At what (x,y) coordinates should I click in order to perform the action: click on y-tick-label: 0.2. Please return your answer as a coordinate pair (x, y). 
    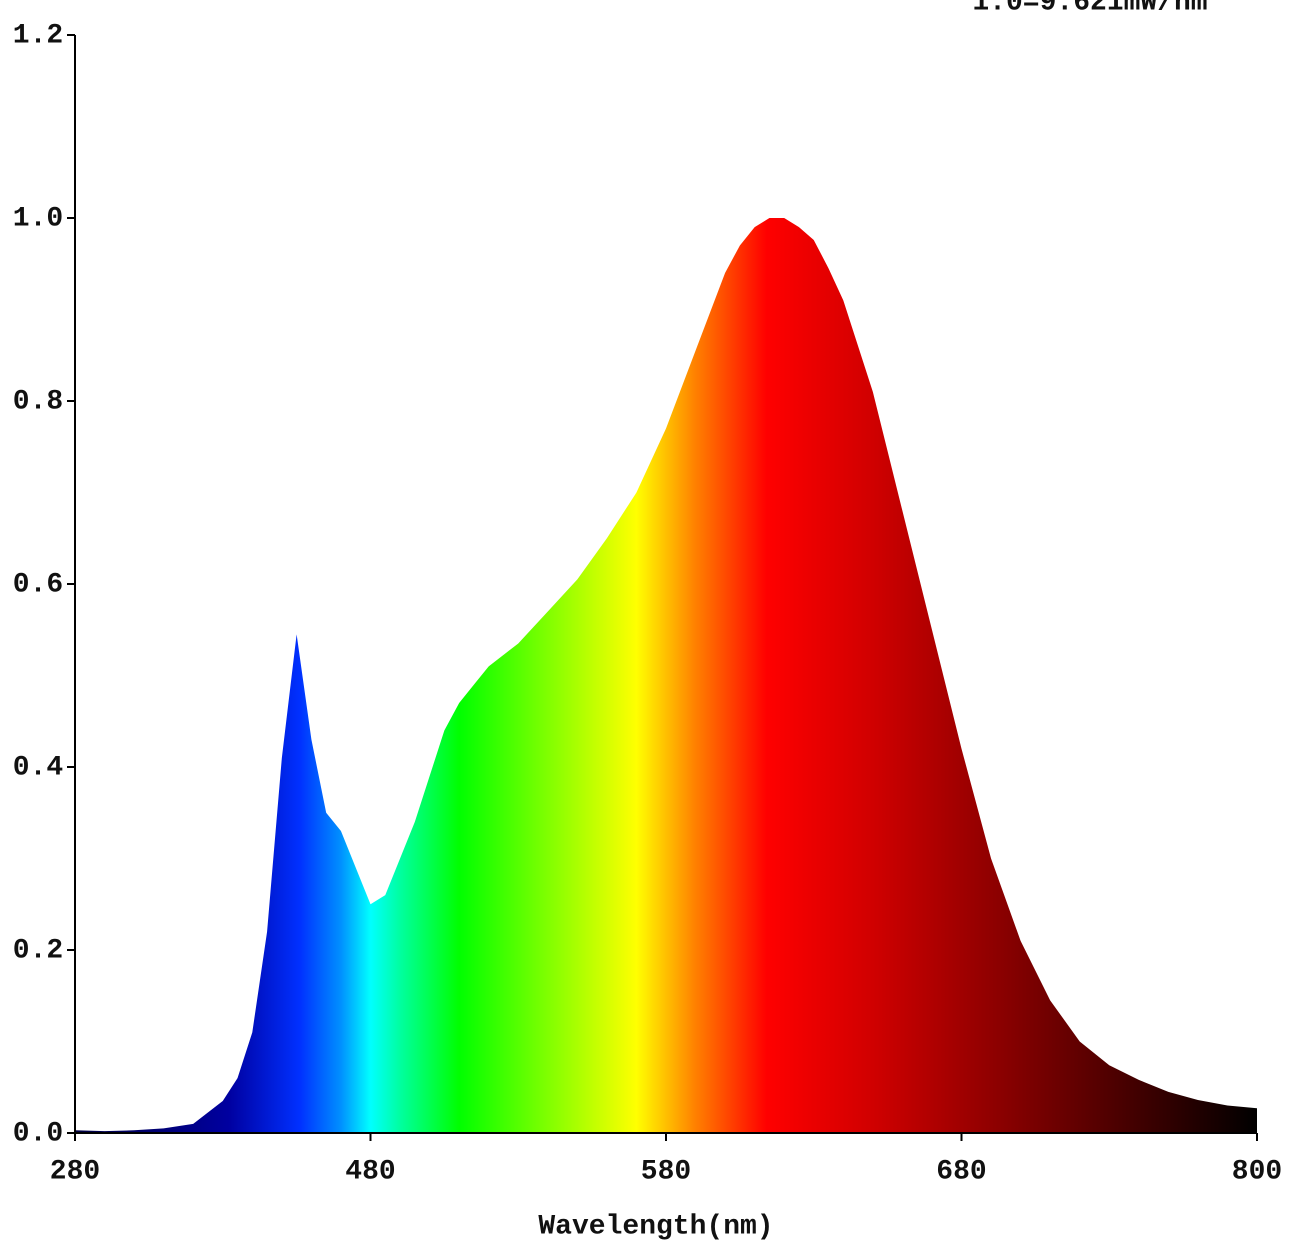
    Looking at the image, I should click on (38, 950).